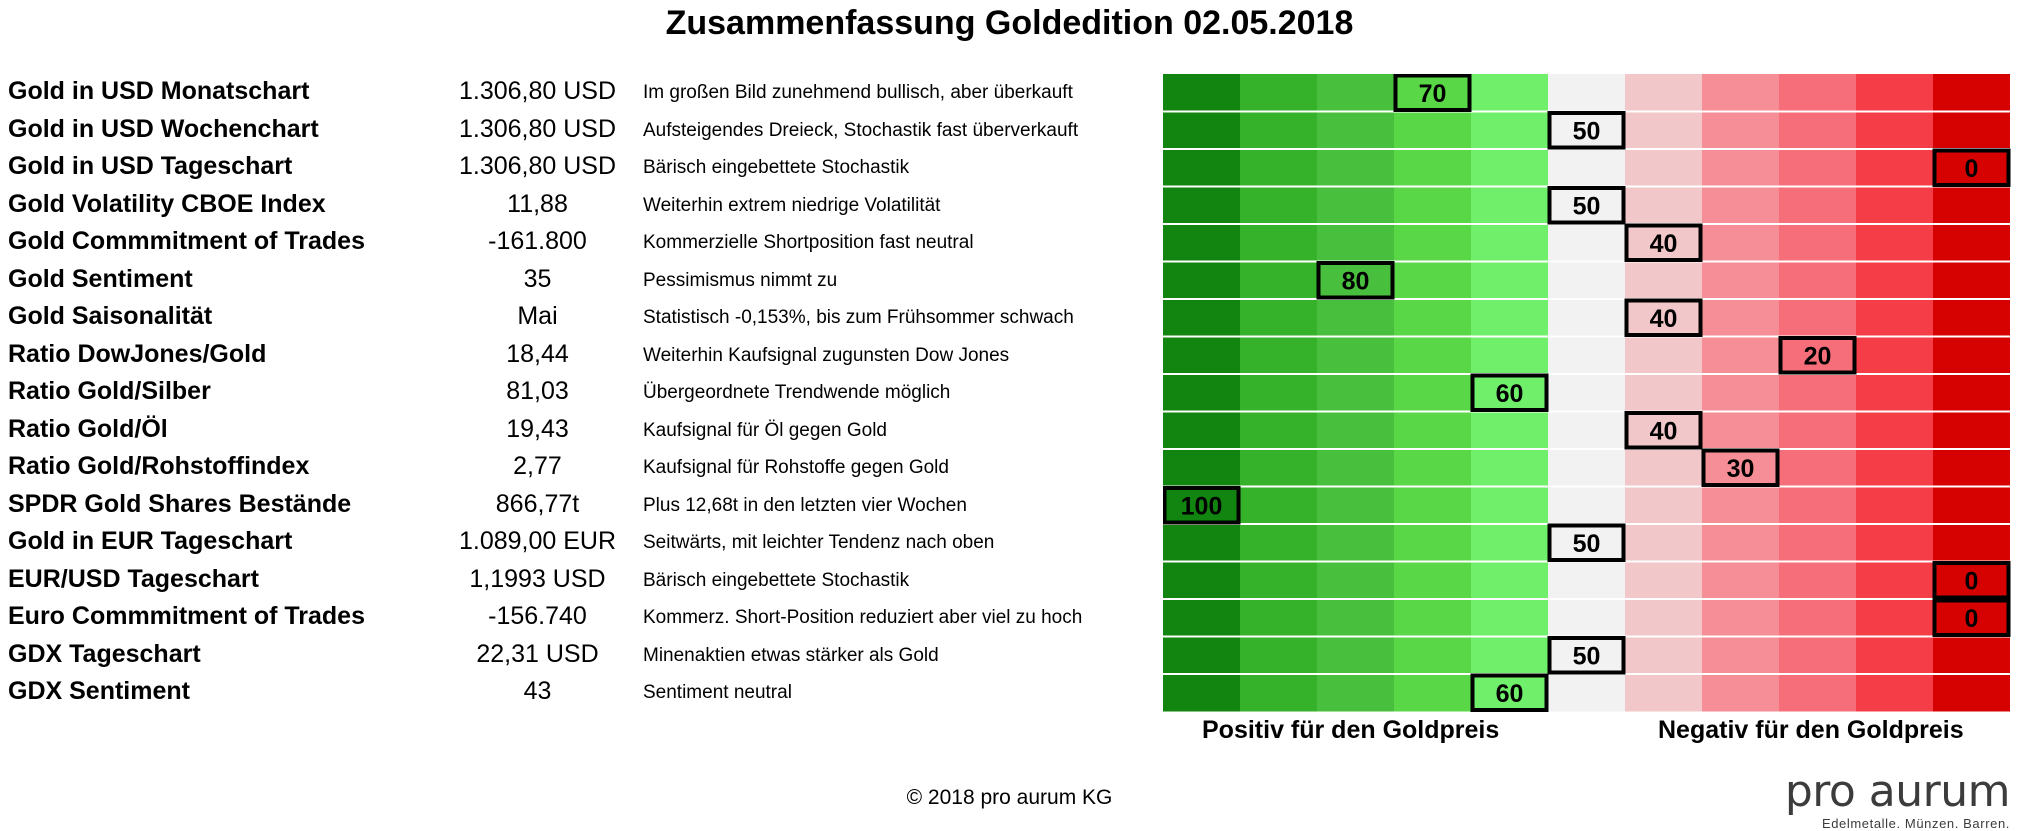  Describe the element at coordinates (582, 281) in the screenshot. I see `indicator-row: Gold Sentiment 35 Pessimismus nimmt zu` at that location.